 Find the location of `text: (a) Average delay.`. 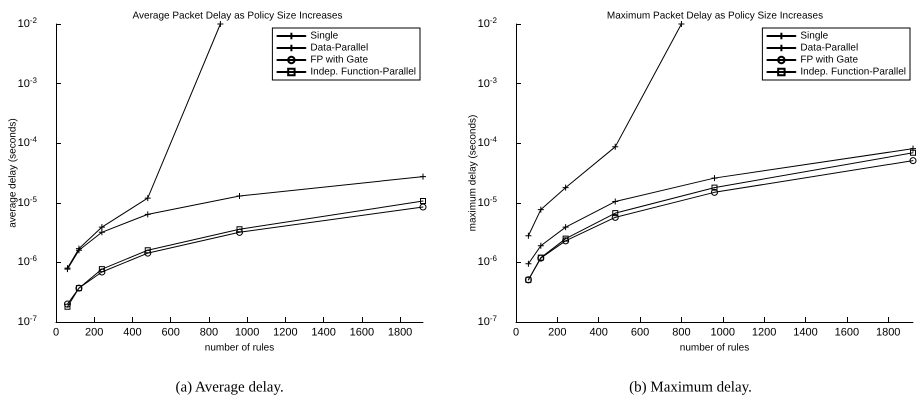

text: (a) Average delay. is located at coordinates (229, 388).